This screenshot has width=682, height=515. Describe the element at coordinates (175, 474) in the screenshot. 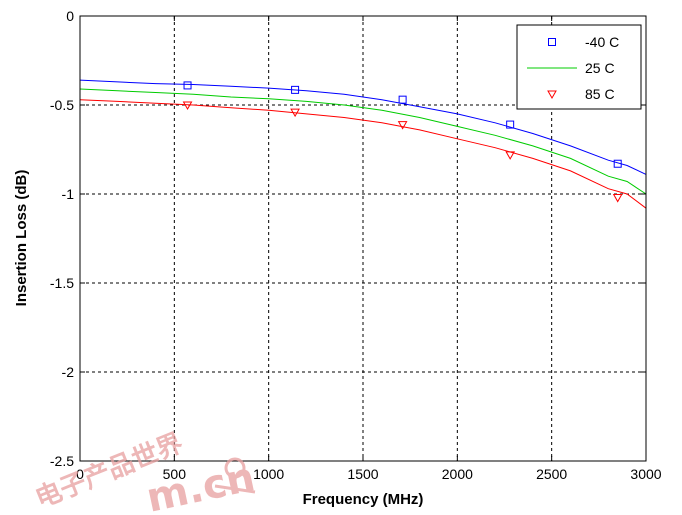

I see `x-tick-label: 500` at that location.